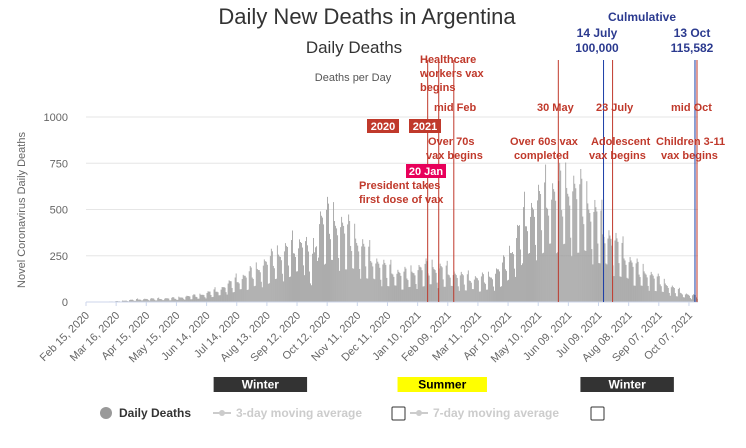  I want to click on legend-item-7day: 7-day moving average, so click(484, 413).